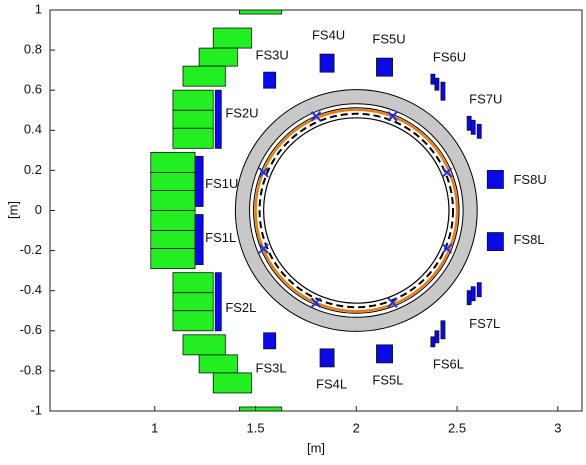 This screenshot has height=465, width=586. I want to click on annotation: FS3U, so click(272, 55).